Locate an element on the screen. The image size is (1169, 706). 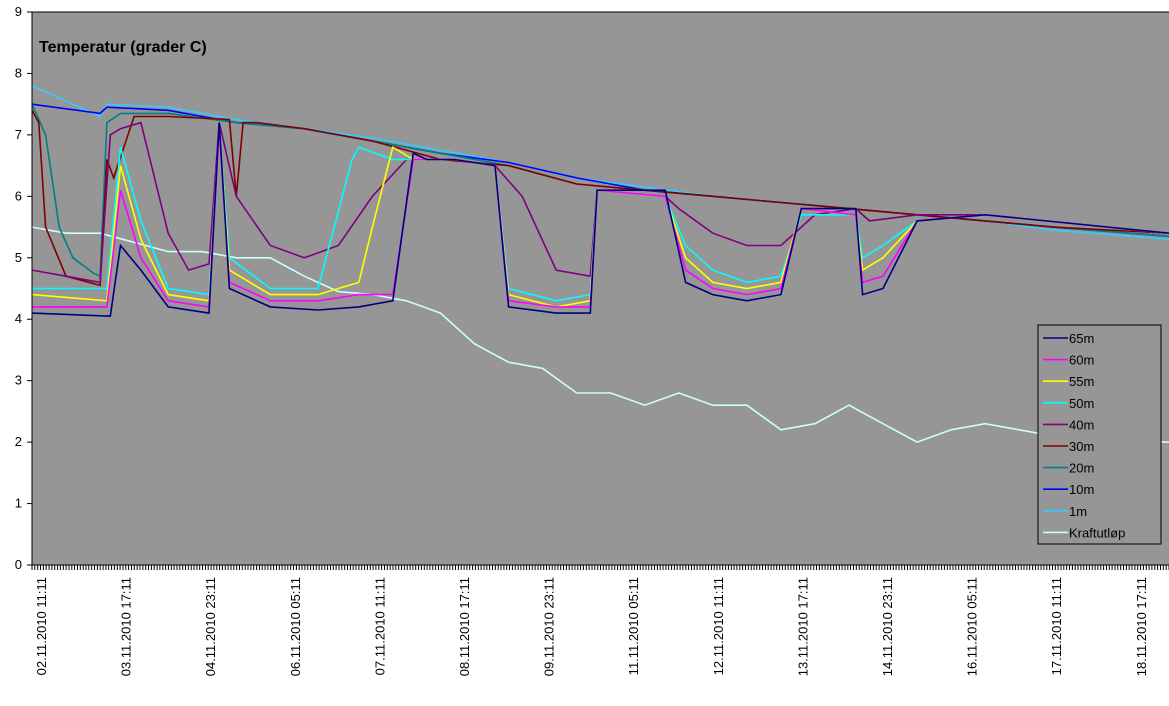
chart-title: Temperatur (grader C) is located at coordinates (123, 47).